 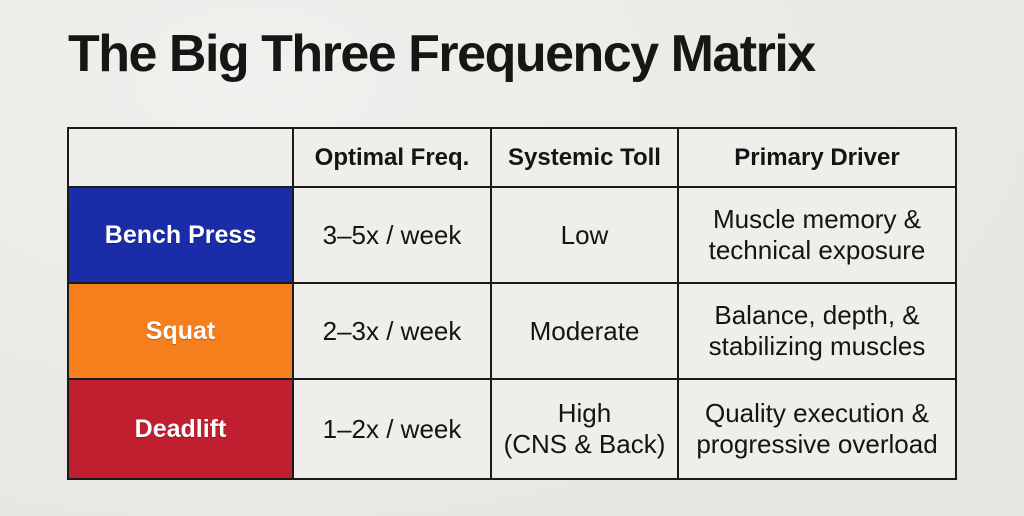 What do you see at coordinates (817, 157) in the screenshot?
I see `col-header-primary-driver: Primary Driver` at bounding box center [817, 157].